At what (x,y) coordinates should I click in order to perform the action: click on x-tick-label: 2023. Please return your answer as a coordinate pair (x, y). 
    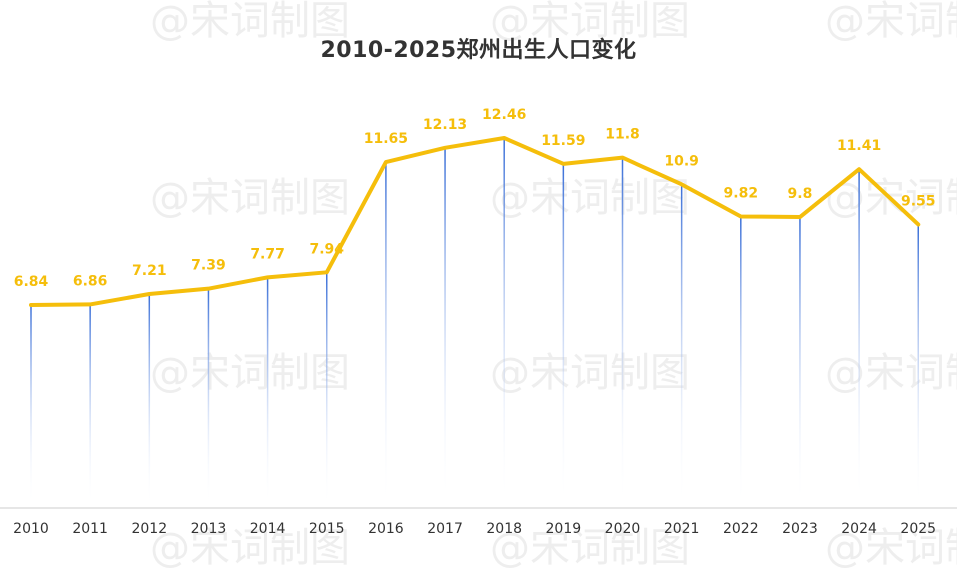
    Looking at the image, I should click on (800, 529).